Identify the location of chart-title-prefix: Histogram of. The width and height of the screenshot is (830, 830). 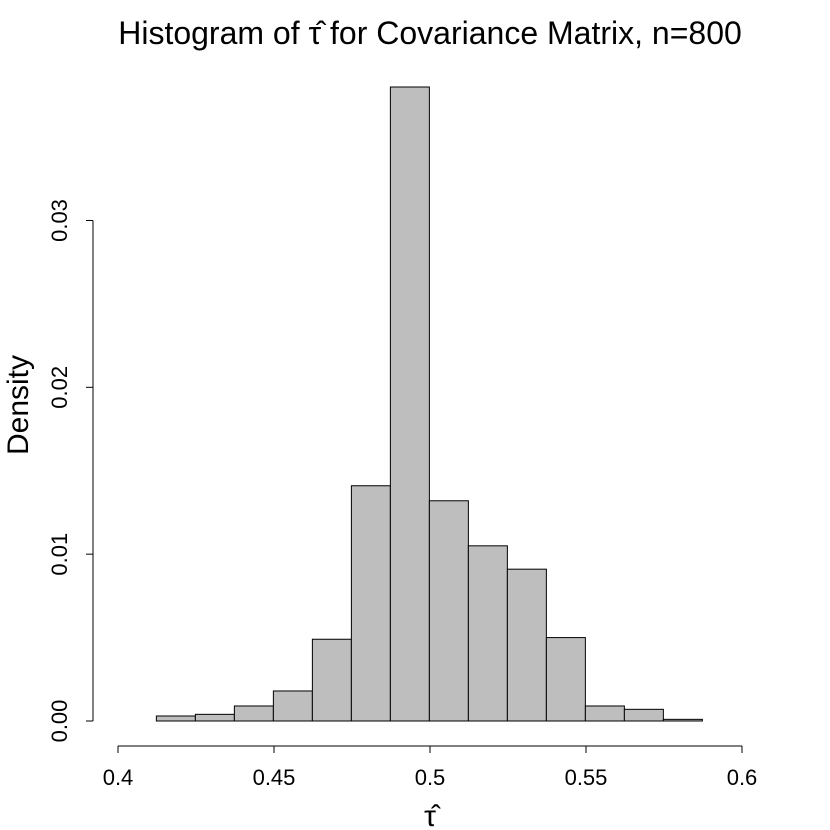
(209, 33).